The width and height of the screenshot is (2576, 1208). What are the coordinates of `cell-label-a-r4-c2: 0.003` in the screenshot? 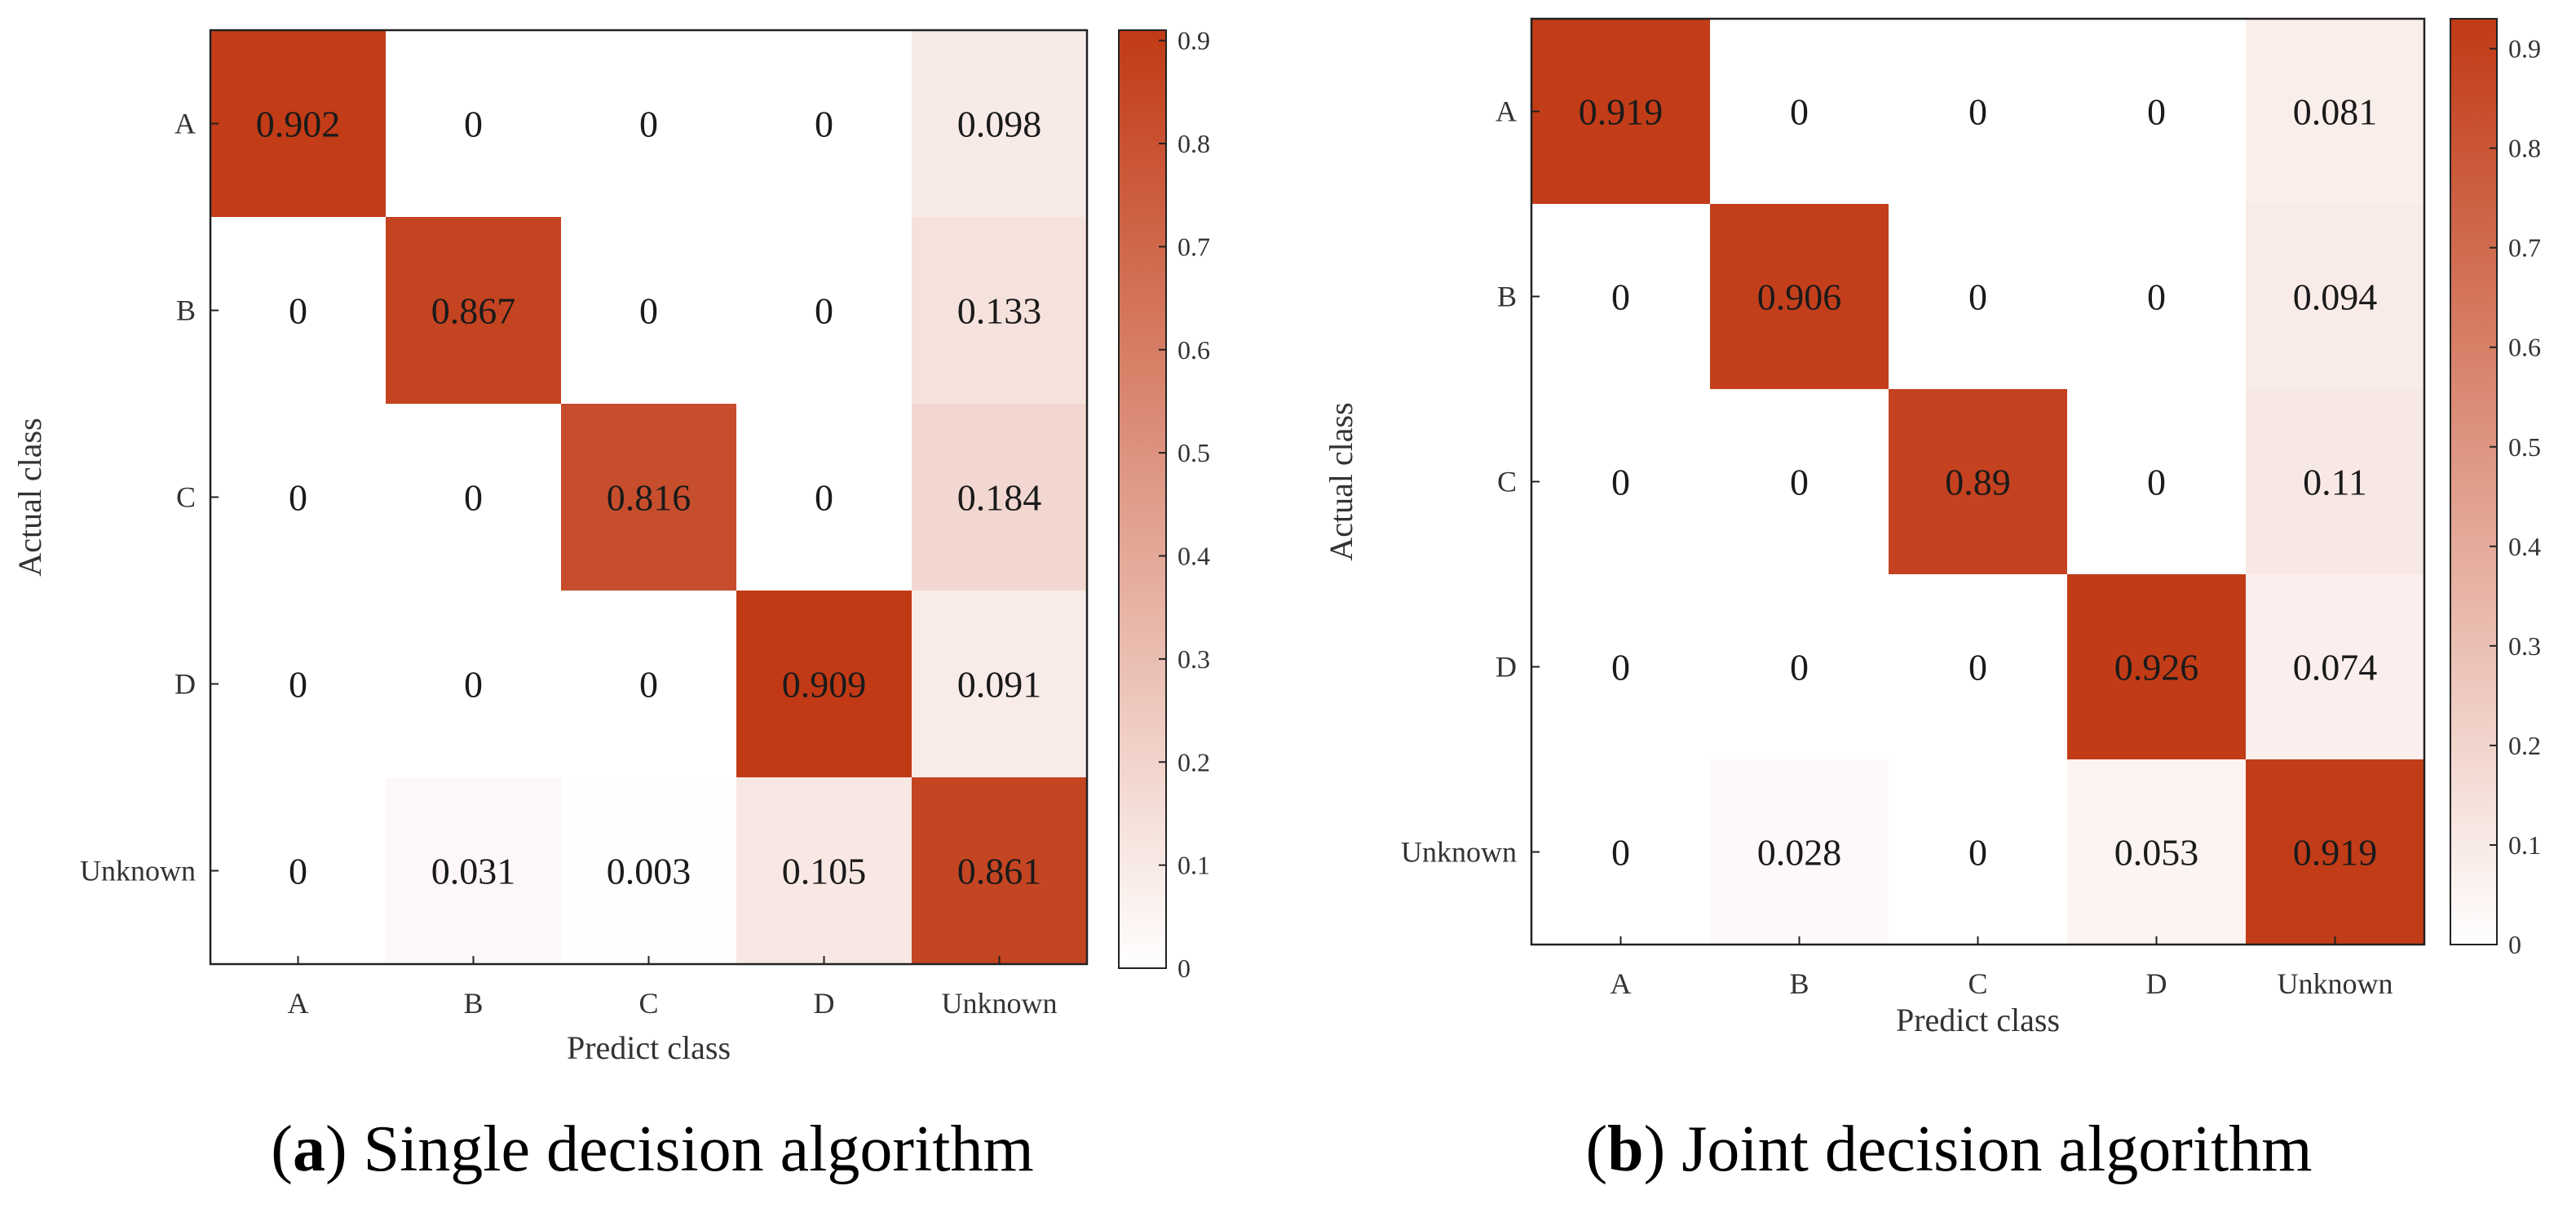 It's located at (649, 871).